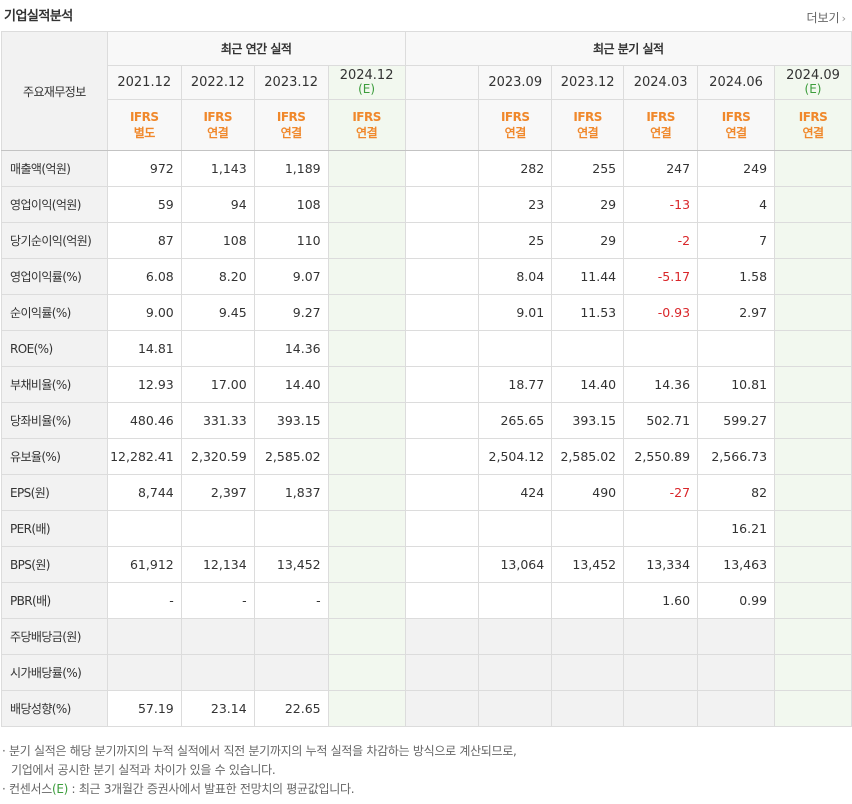 This screenshot has height=804, width=852. Describe the element at coordinates (144, 600) in the screenshot. I see `table-cell: -` at that location.